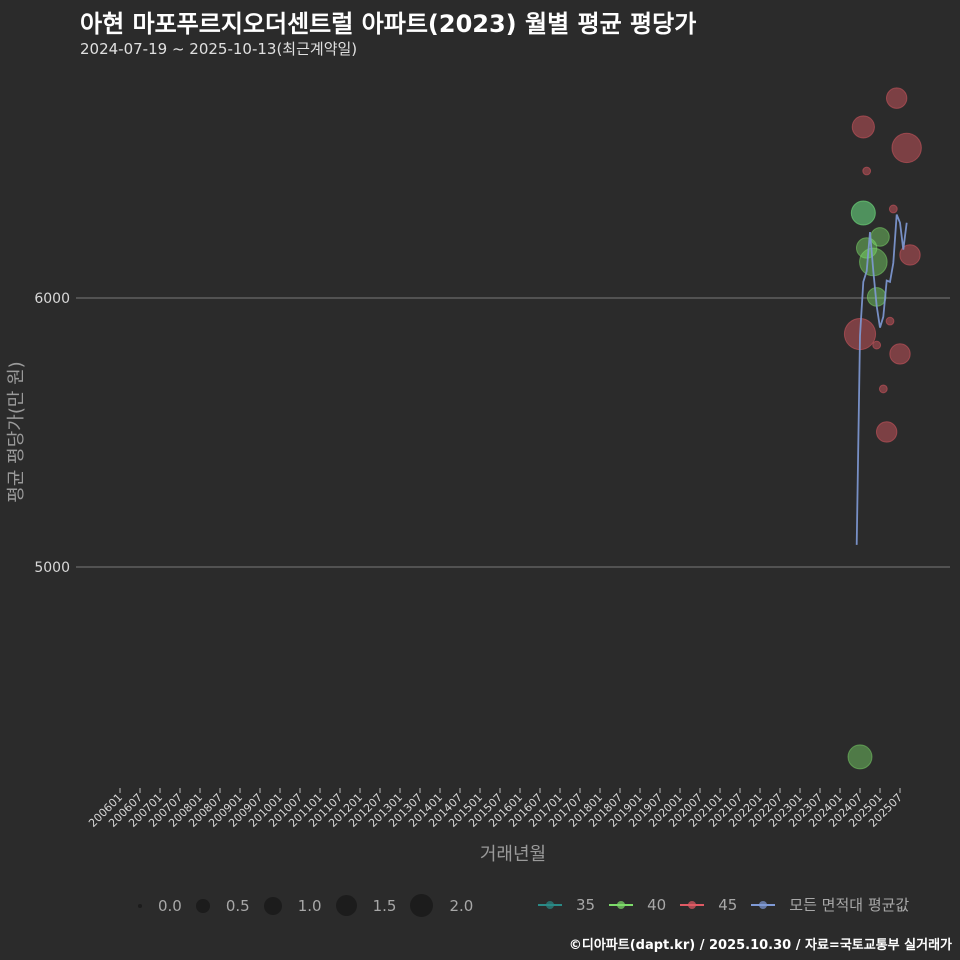 Image resolution: width=960 pixels, height=960 pixels. Describe the element at coordinates (219, 49) in the screenshot. I see `chart-subtitle: 2024-07-19 ~ 2025-10-13(최근계약일)` at that location.